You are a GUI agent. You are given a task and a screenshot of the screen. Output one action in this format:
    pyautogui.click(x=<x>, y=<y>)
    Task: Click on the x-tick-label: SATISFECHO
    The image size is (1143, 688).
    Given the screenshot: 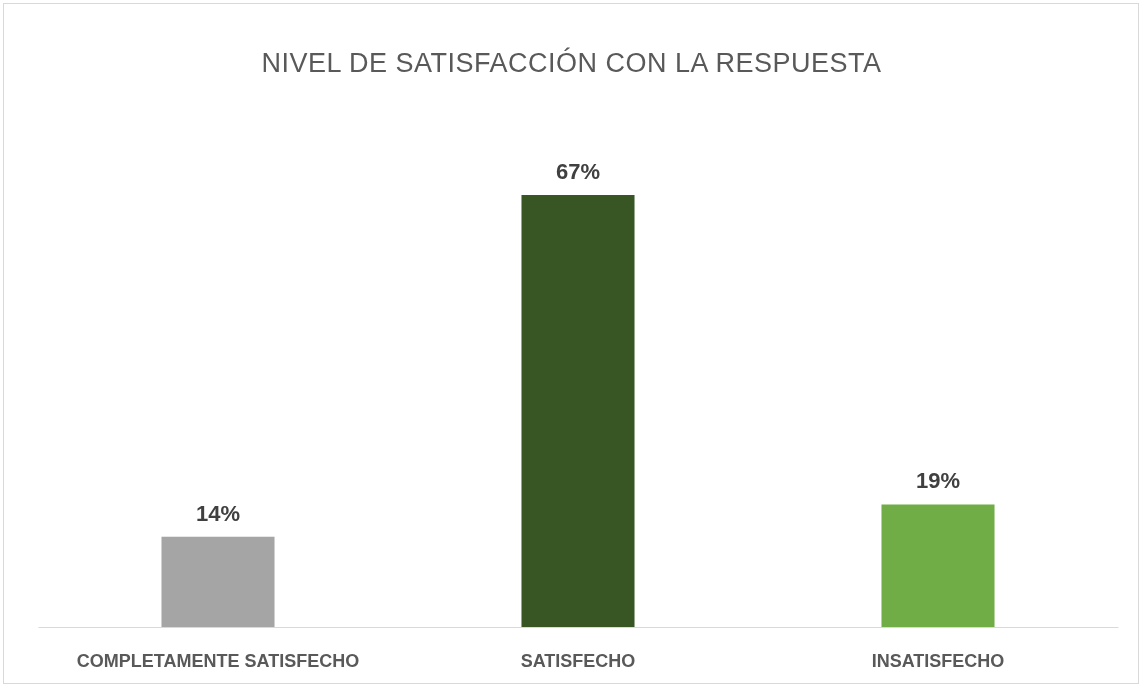 What is the action you would take?
    pyautogui.click(x=578, y=660)
    